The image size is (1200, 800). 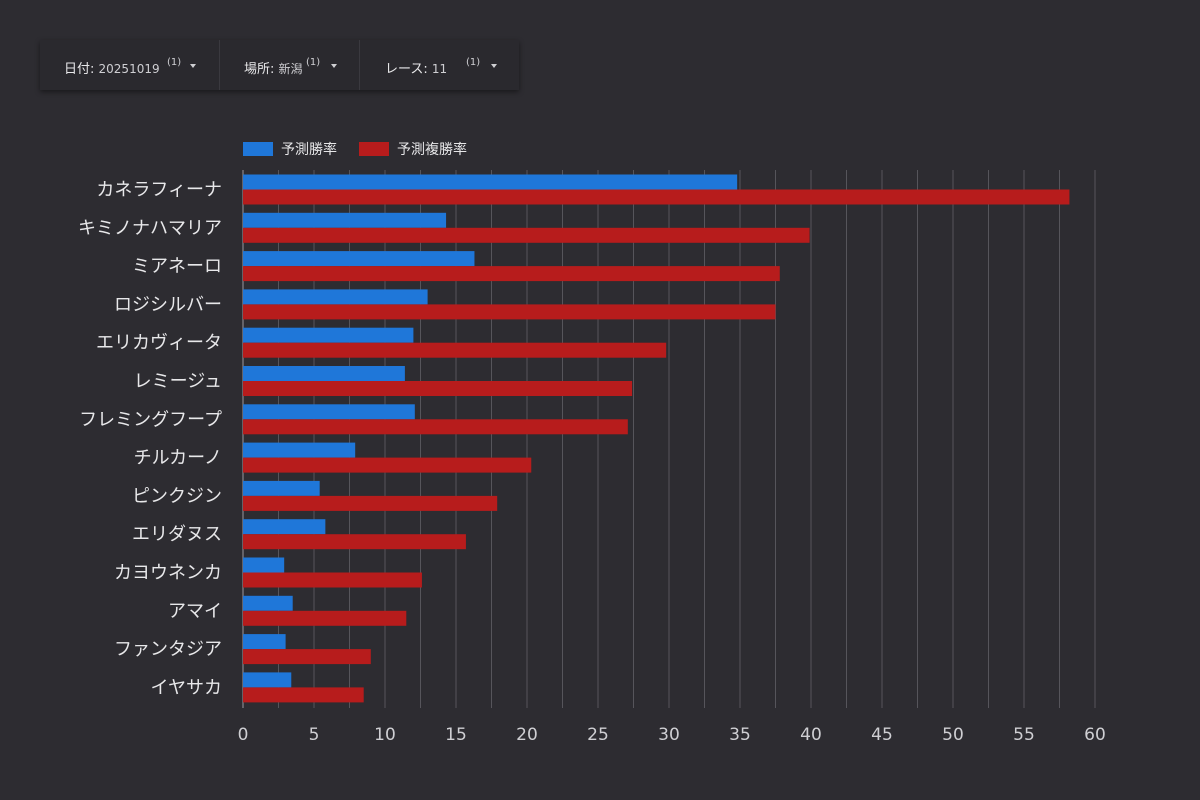 I want to click on legend-swatch-place, so click(x=374, y=149).